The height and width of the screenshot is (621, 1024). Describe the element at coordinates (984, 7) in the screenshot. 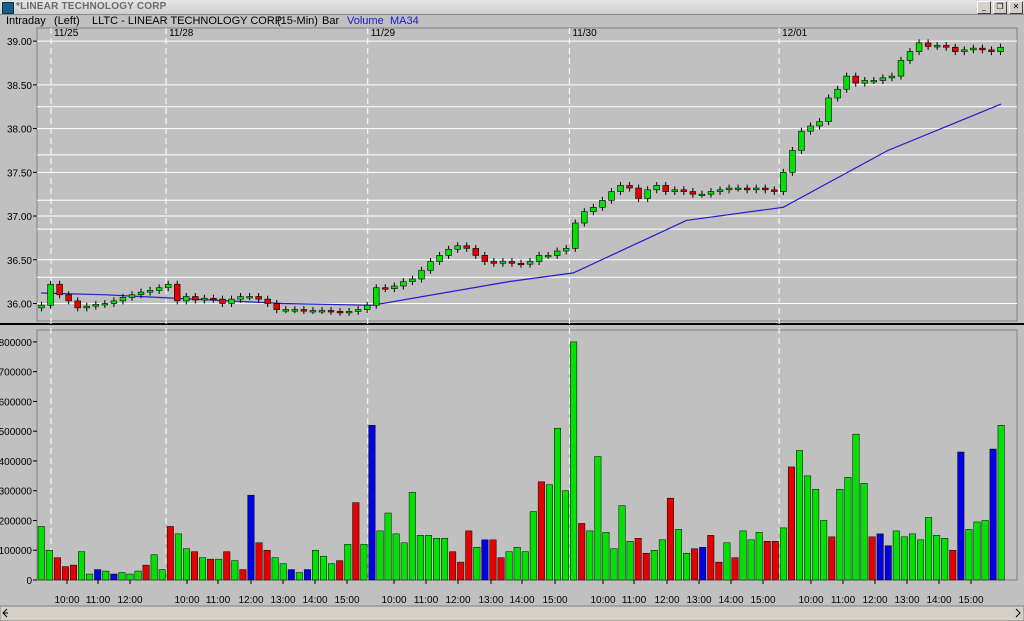

I see `minimize-button: _` at that location.